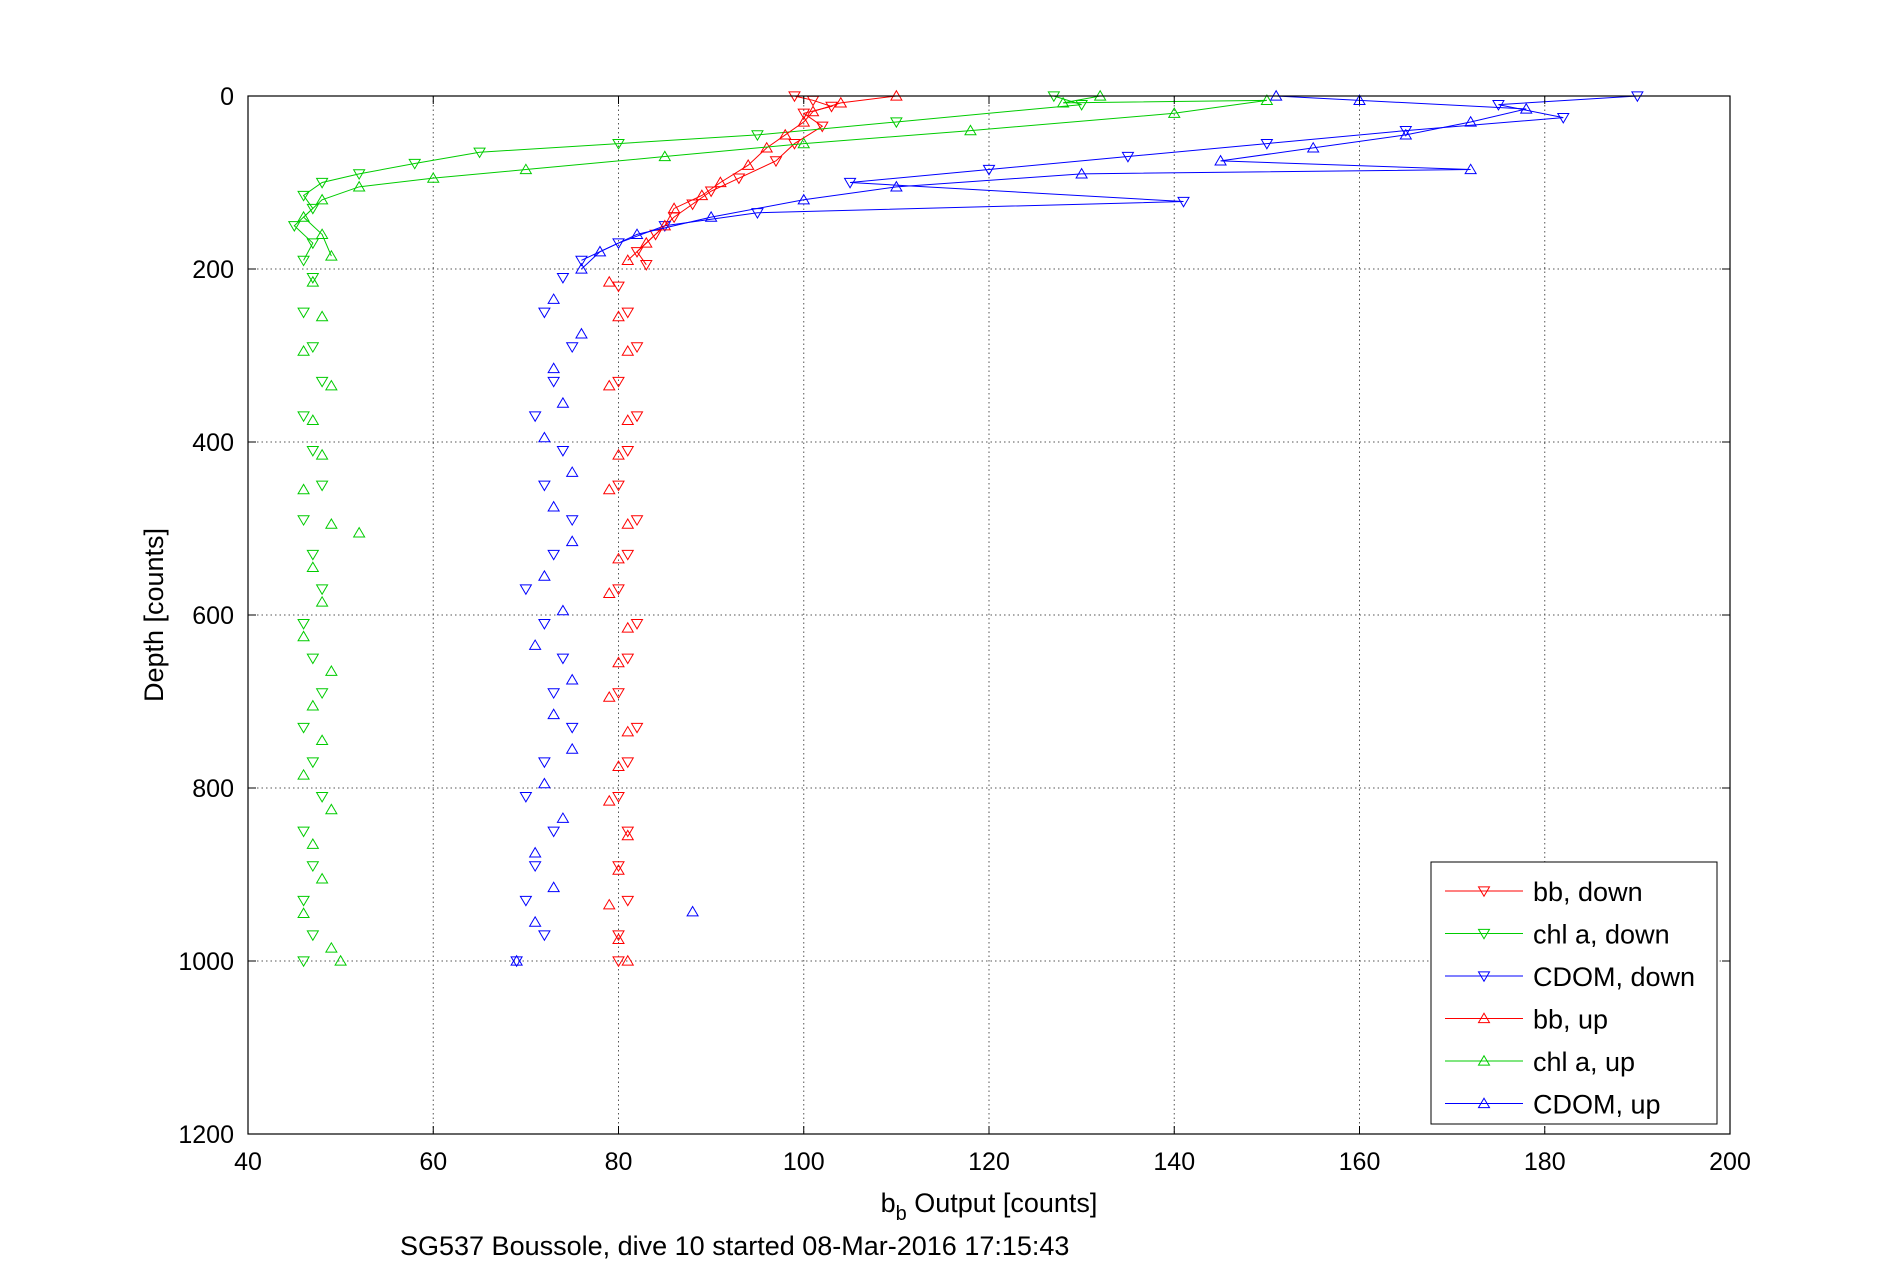 This screenshot has width=1891, height=1262. What do you see at coordinates (154, 615) in the screenshot?
I see `y-axis-label: Depth [counts]` at bounding box center [154, 615].